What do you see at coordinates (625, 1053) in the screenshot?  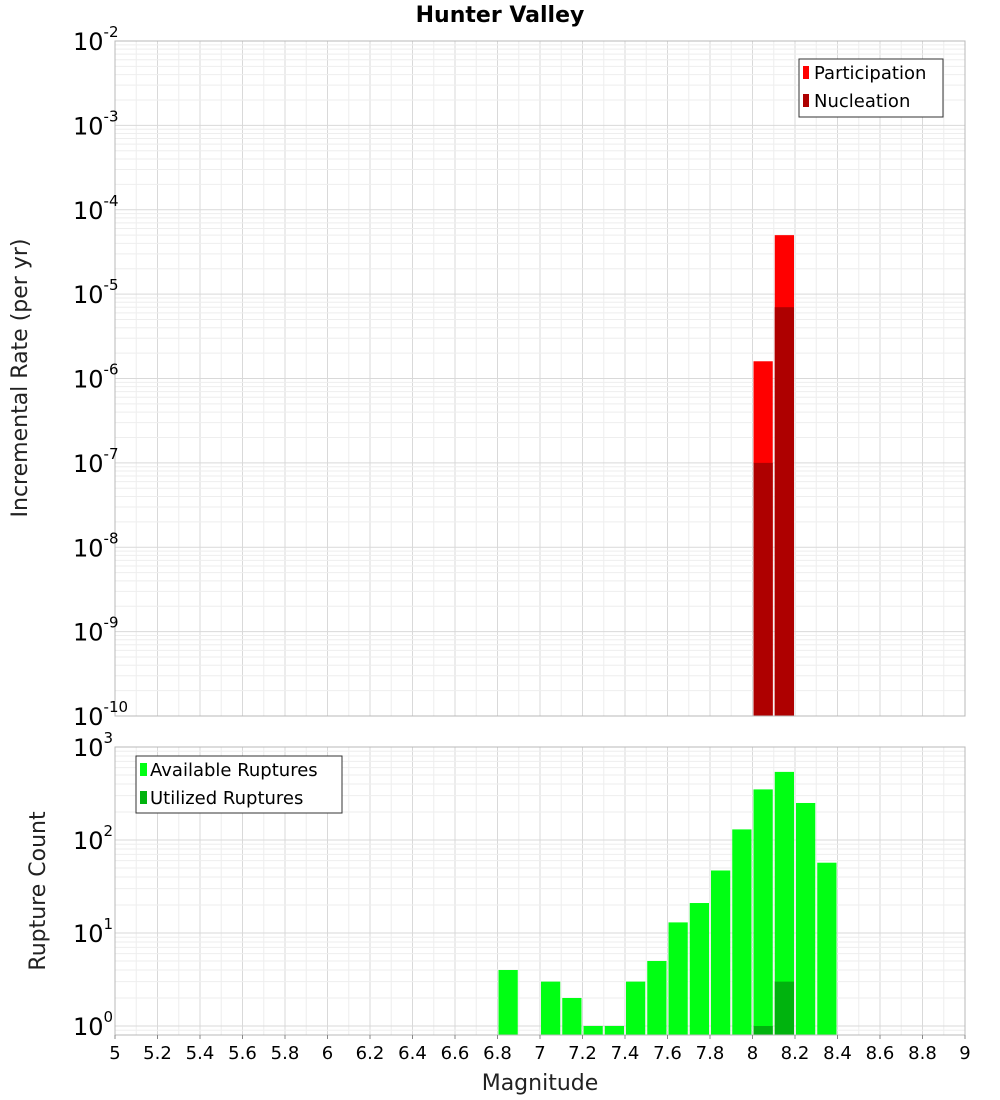 I see `x-tick-label: 7.4` at bounding box center [625, 1053].